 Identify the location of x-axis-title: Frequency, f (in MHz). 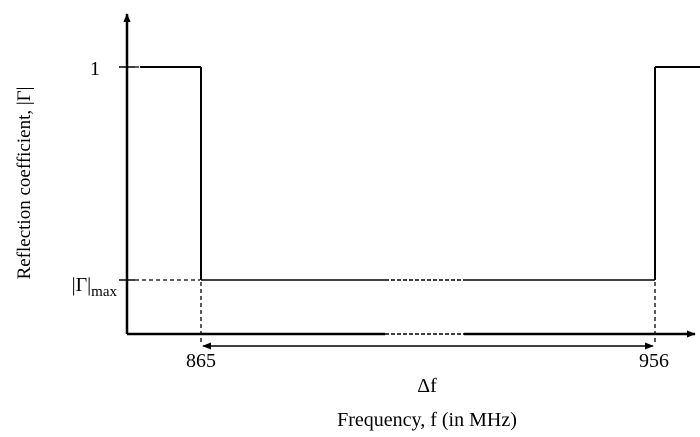
(427, 420).